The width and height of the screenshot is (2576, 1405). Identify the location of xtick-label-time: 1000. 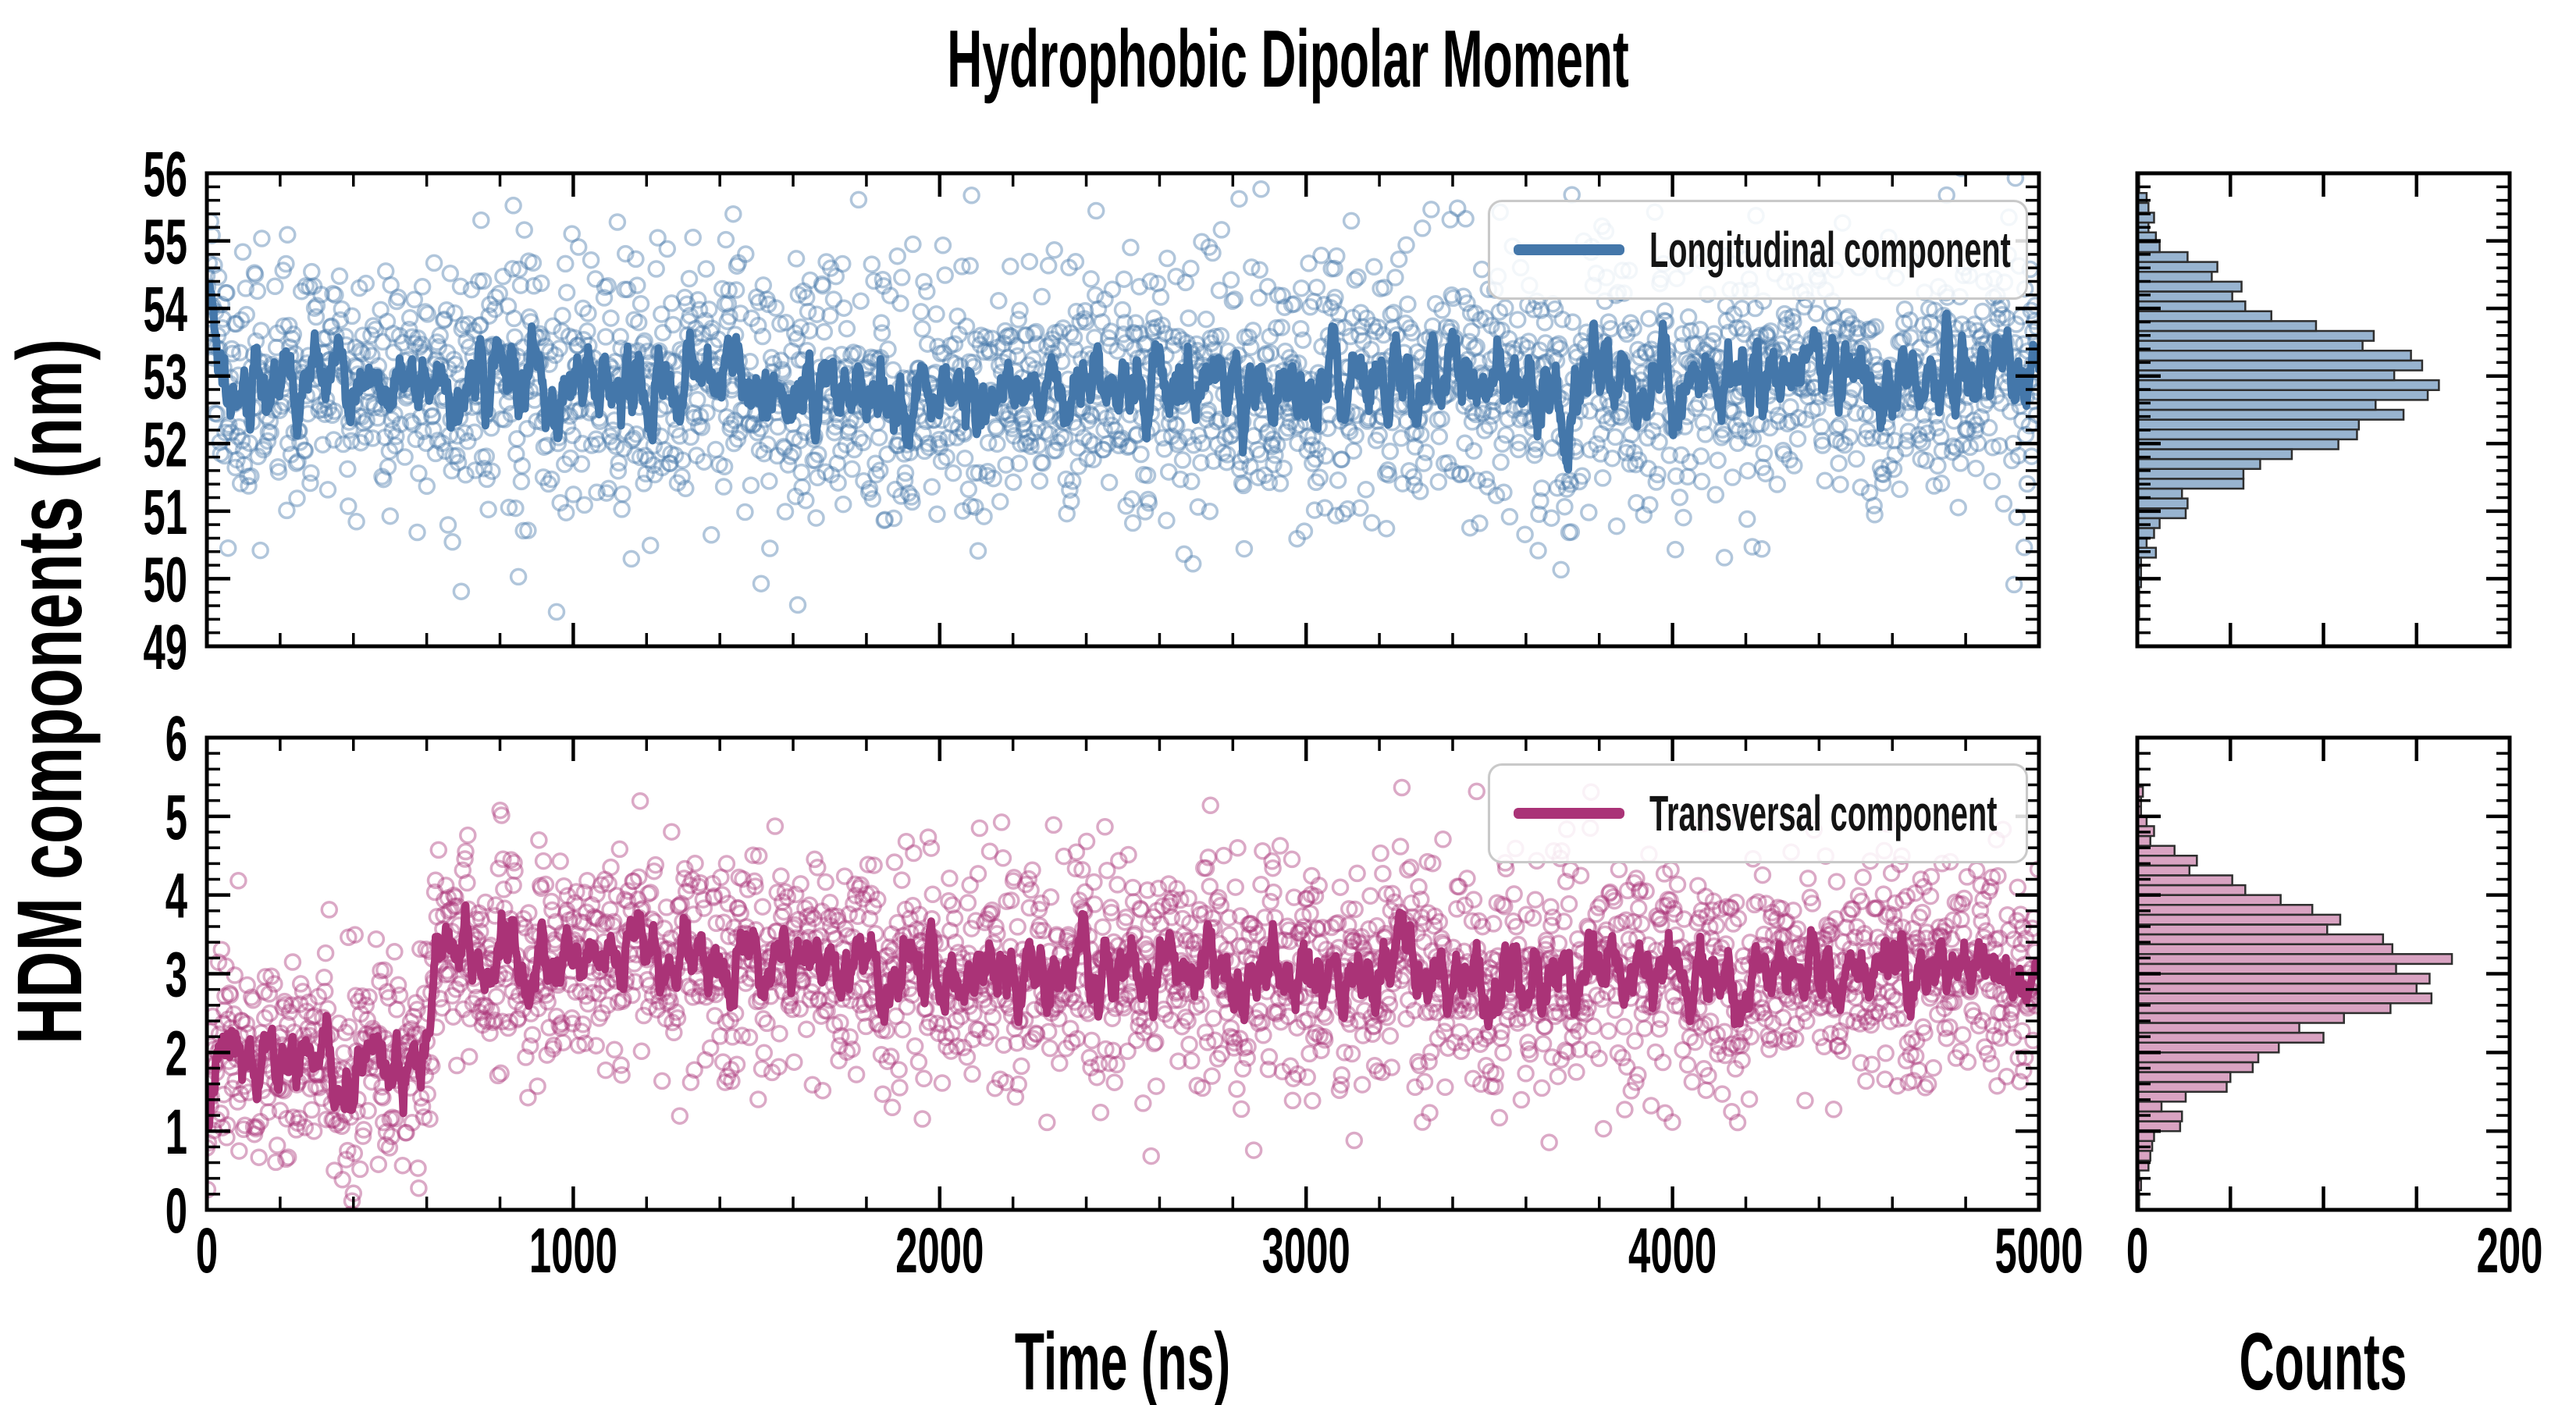
(573, 1250).